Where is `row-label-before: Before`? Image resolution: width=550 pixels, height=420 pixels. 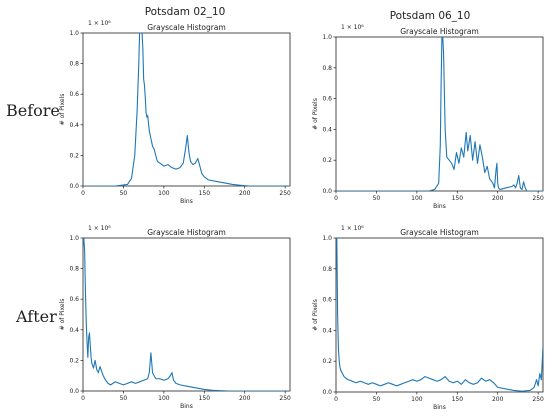 row-label-before: Before is located at coordinates (33, 110).